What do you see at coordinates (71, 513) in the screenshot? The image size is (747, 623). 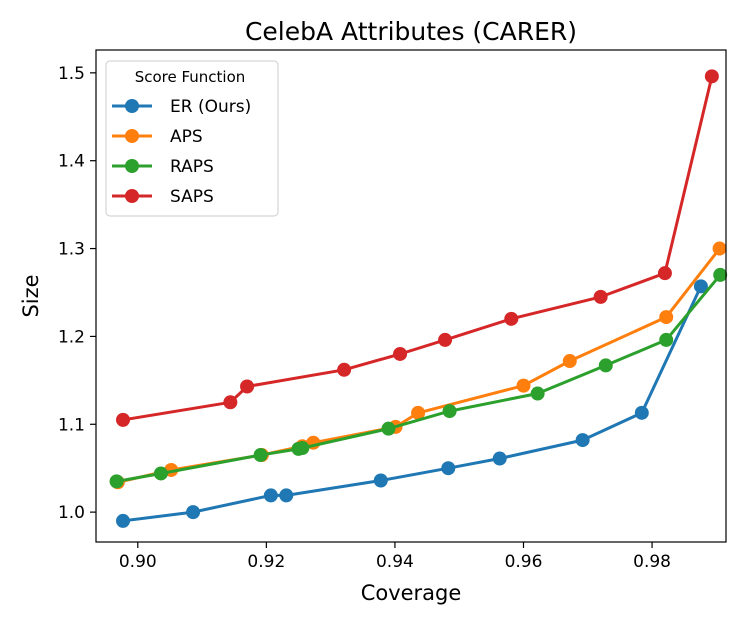 I see `y-tick-label: 1.0` at bounding box center [71, 513].